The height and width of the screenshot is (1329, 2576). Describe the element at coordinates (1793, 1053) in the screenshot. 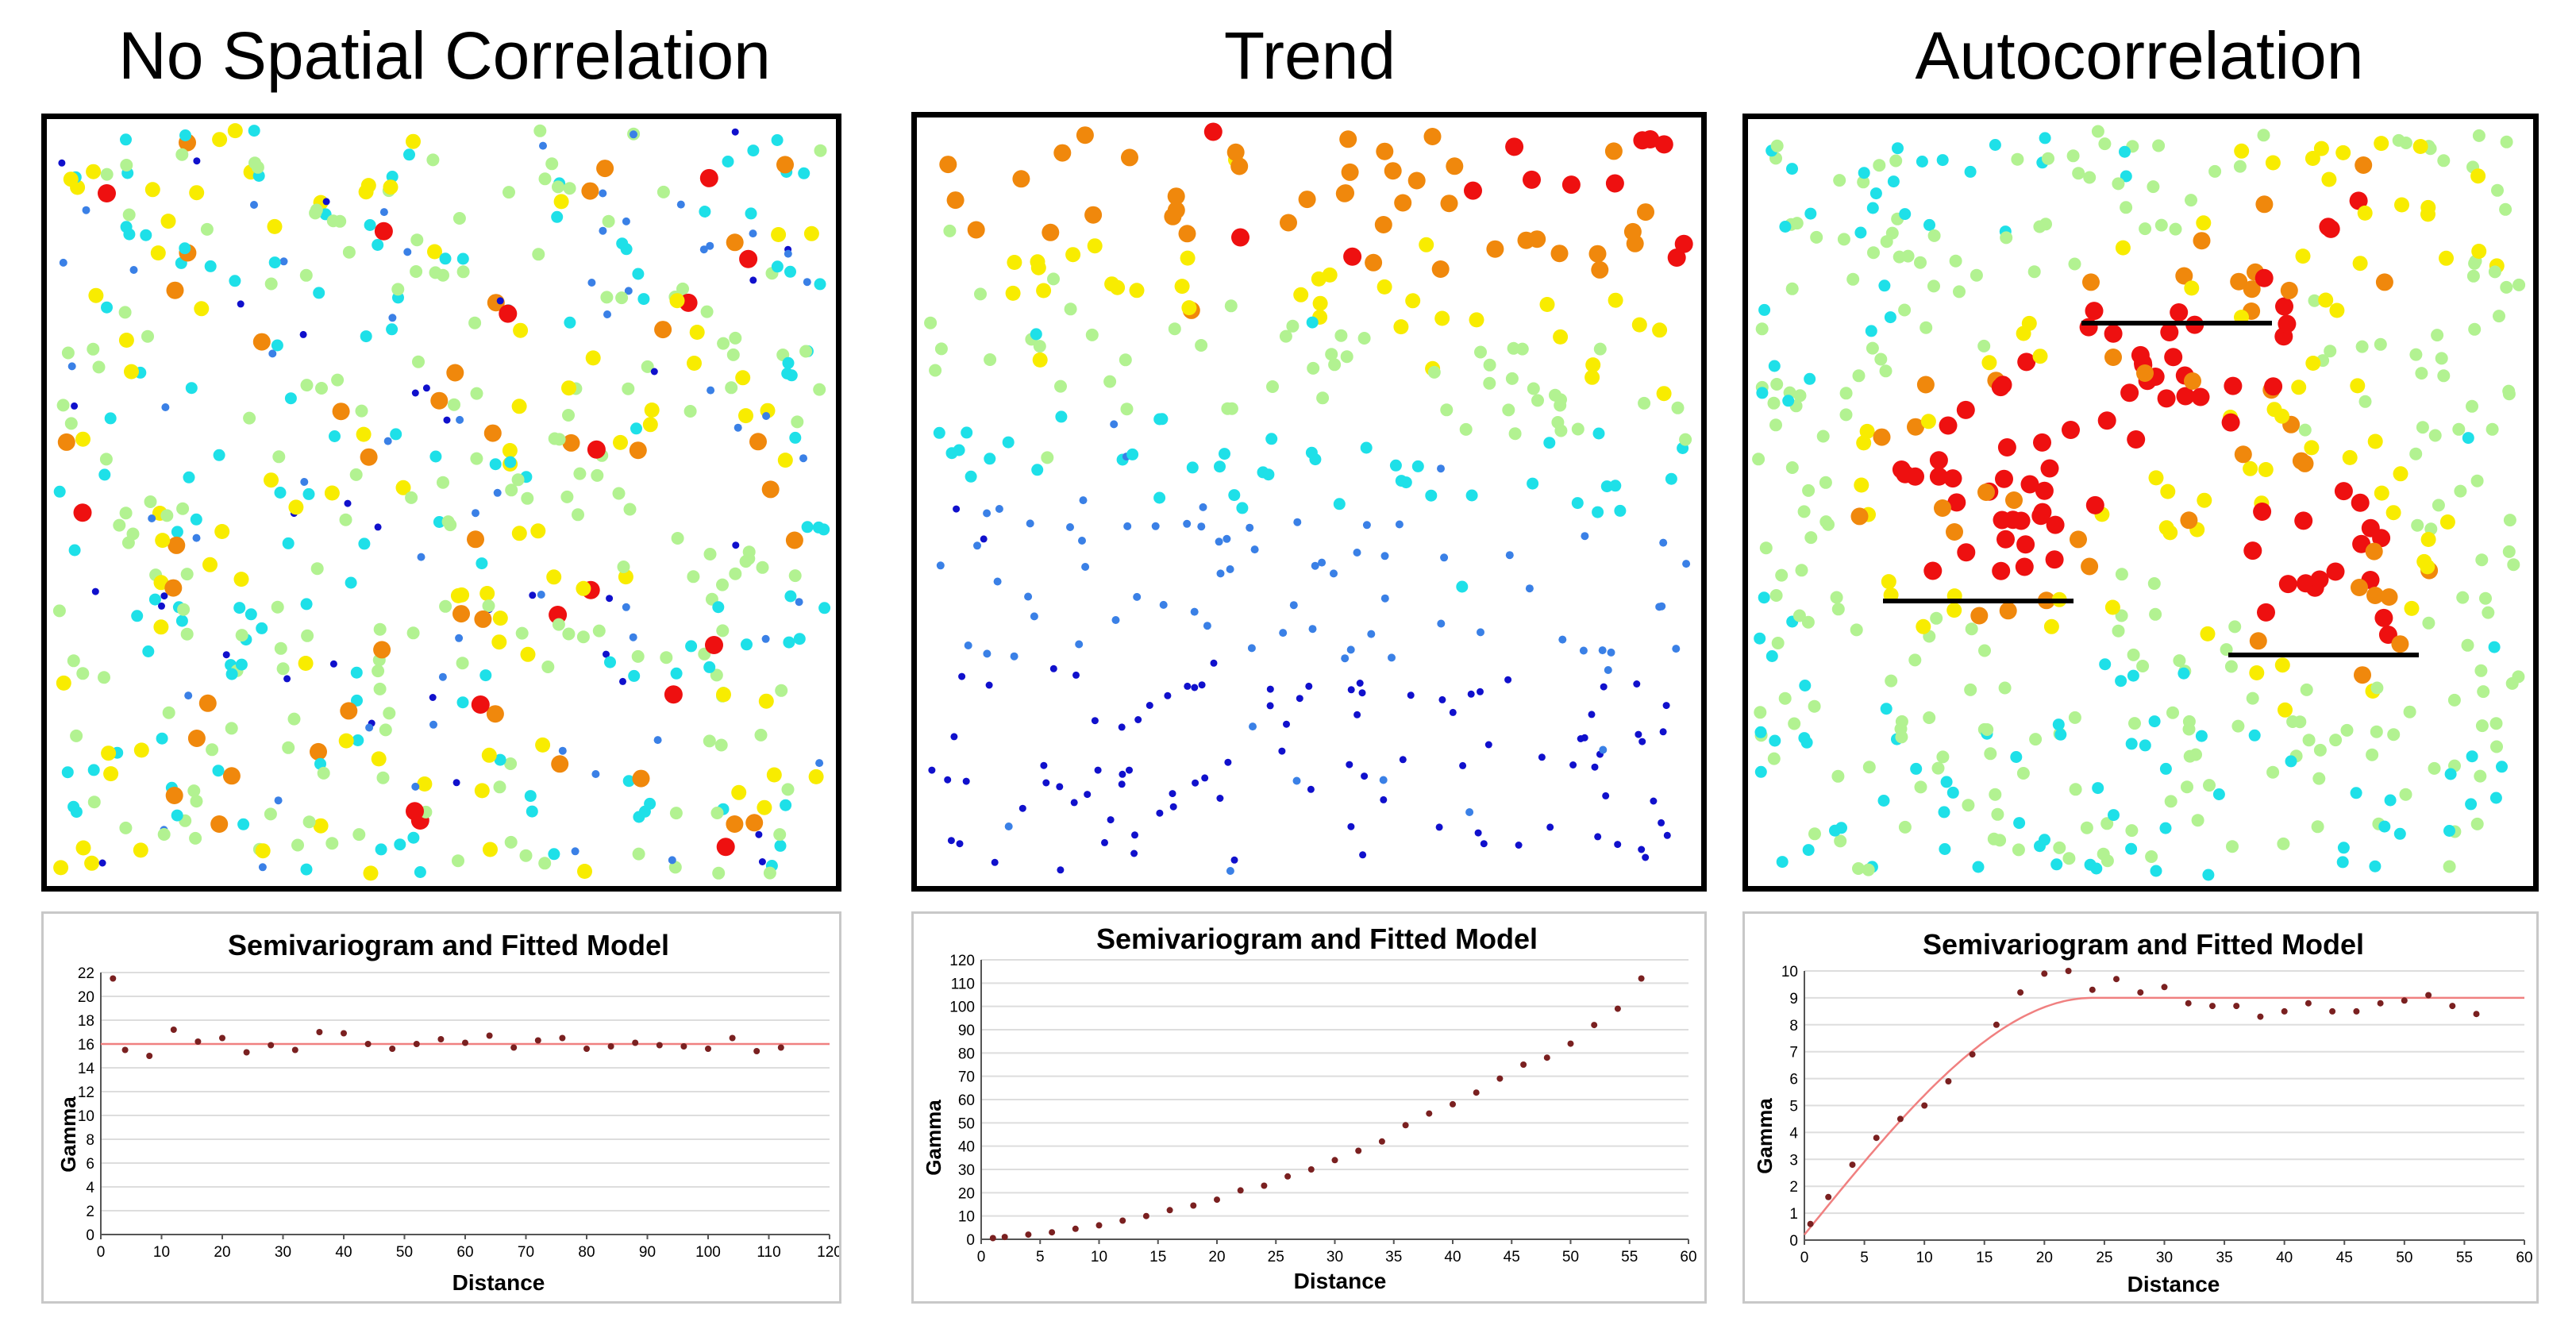

I see `y-tick-label: 7` at that location.